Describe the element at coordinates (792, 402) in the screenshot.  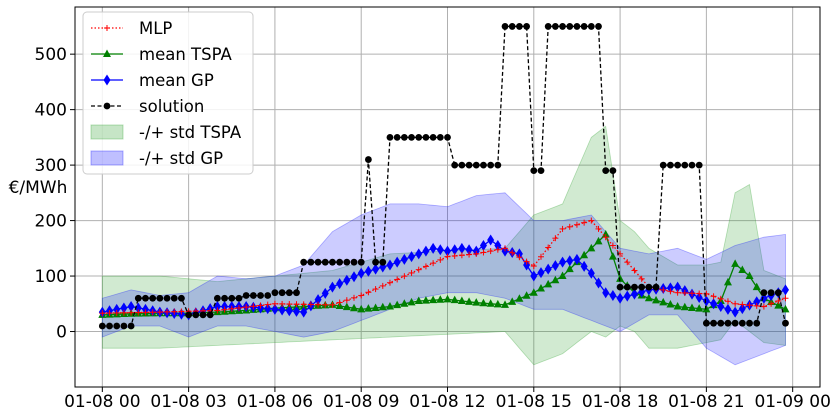
I see `x-tick-label: 01-09 00` at that location.